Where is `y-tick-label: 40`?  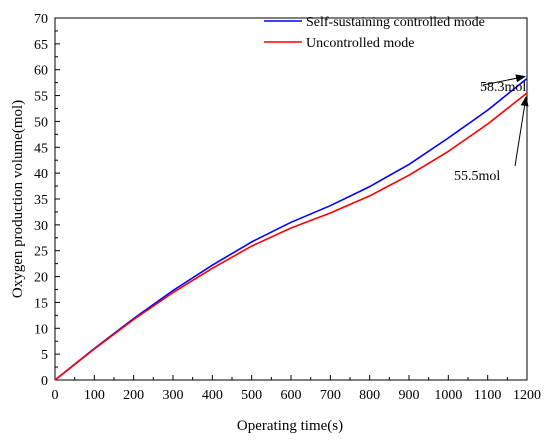 y-tick-label: 40 is located at coordinates (41, 174).